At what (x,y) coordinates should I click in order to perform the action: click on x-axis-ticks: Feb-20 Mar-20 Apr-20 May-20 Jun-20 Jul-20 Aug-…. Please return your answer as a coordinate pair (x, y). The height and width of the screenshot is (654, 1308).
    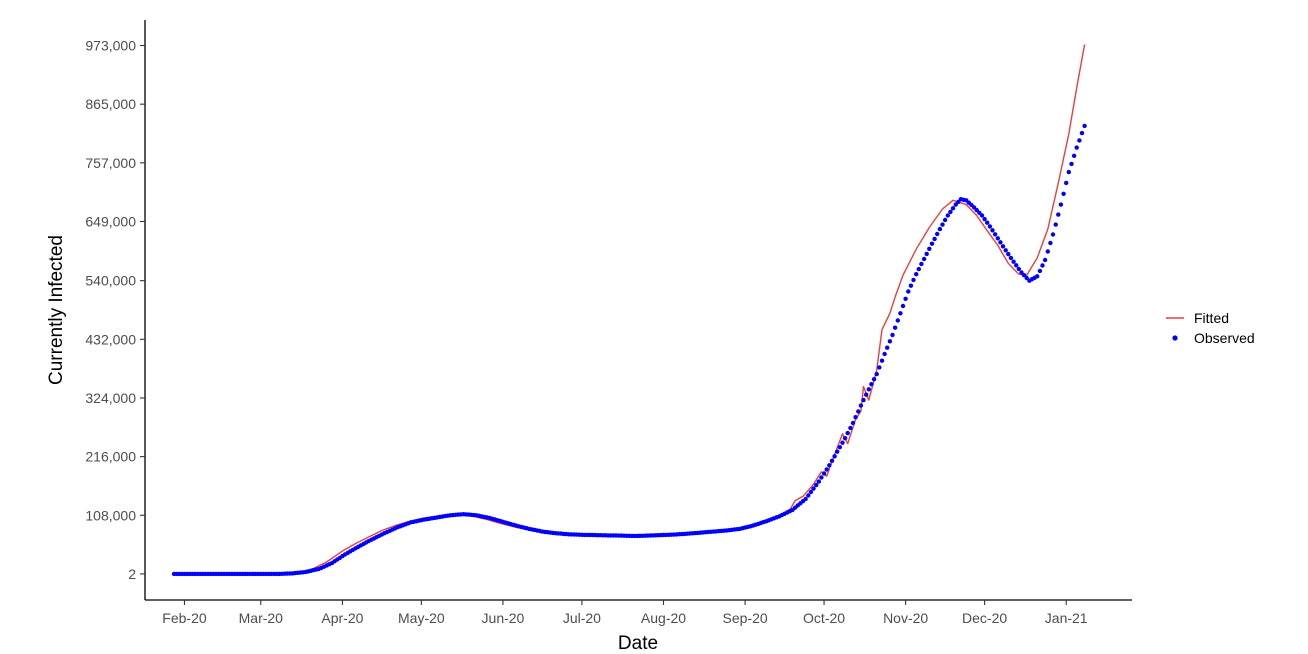
    Looking at the image, I should click on (625, 613).